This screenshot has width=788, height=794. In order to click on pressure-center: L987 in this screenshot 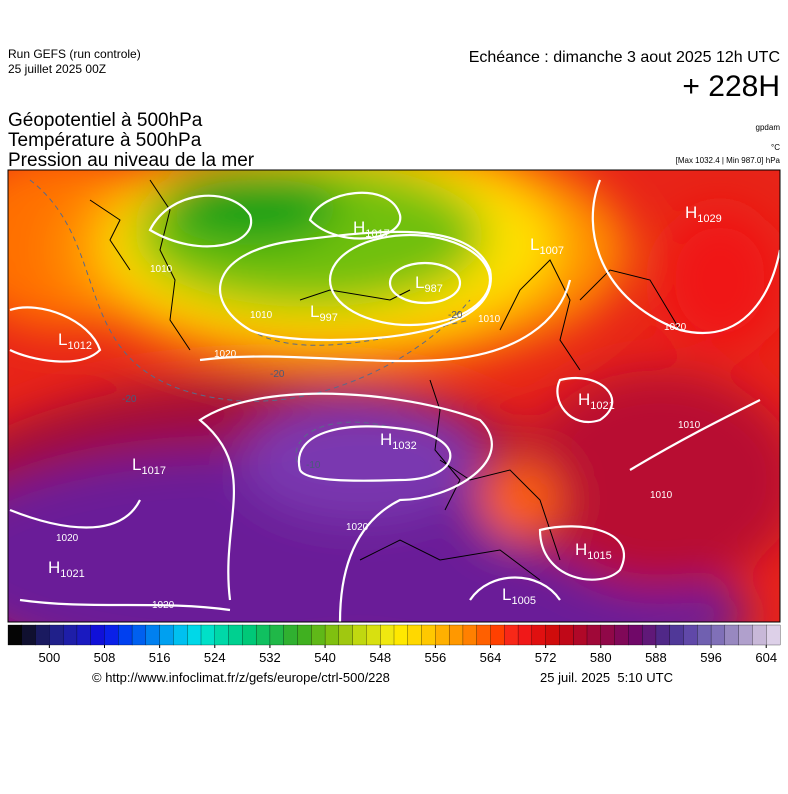, I will do `click(429, 284)`.